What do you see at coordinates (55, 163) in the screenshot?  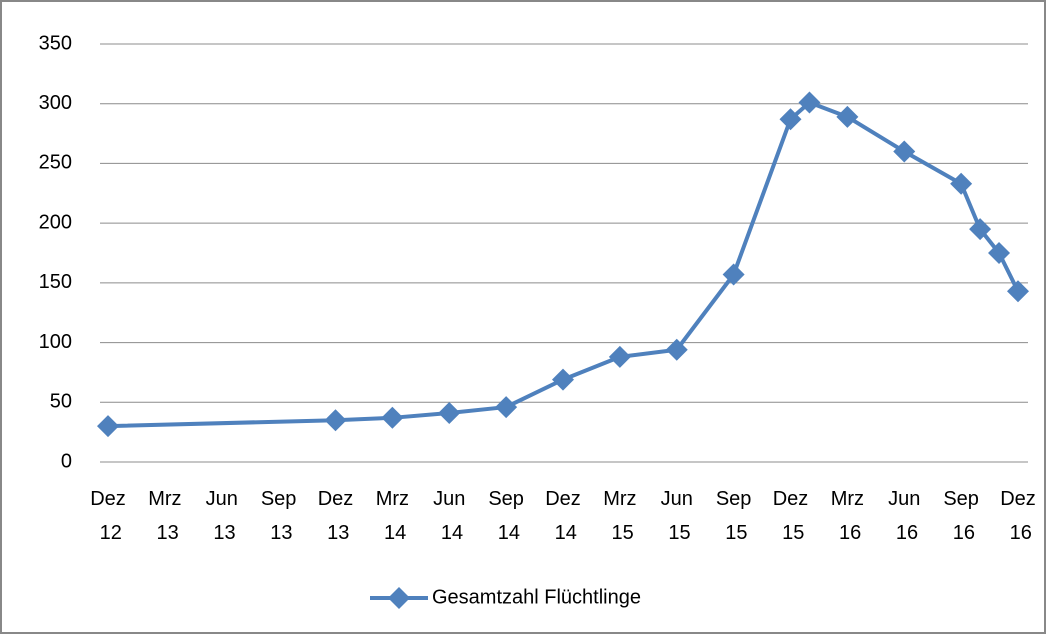 I see `y-tick-label: 250` at bounding box center [55, 163].